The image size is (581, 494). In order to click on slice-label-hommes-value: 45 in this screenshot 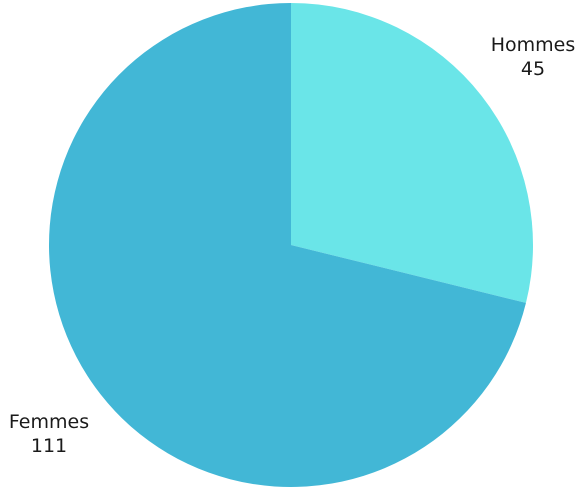, I will do `click(533, 69)`.